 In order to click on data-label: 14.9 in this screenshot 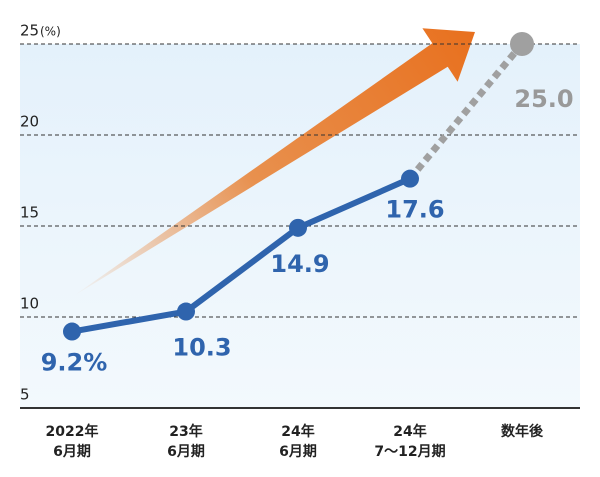, I will do `click(299, 264)`.